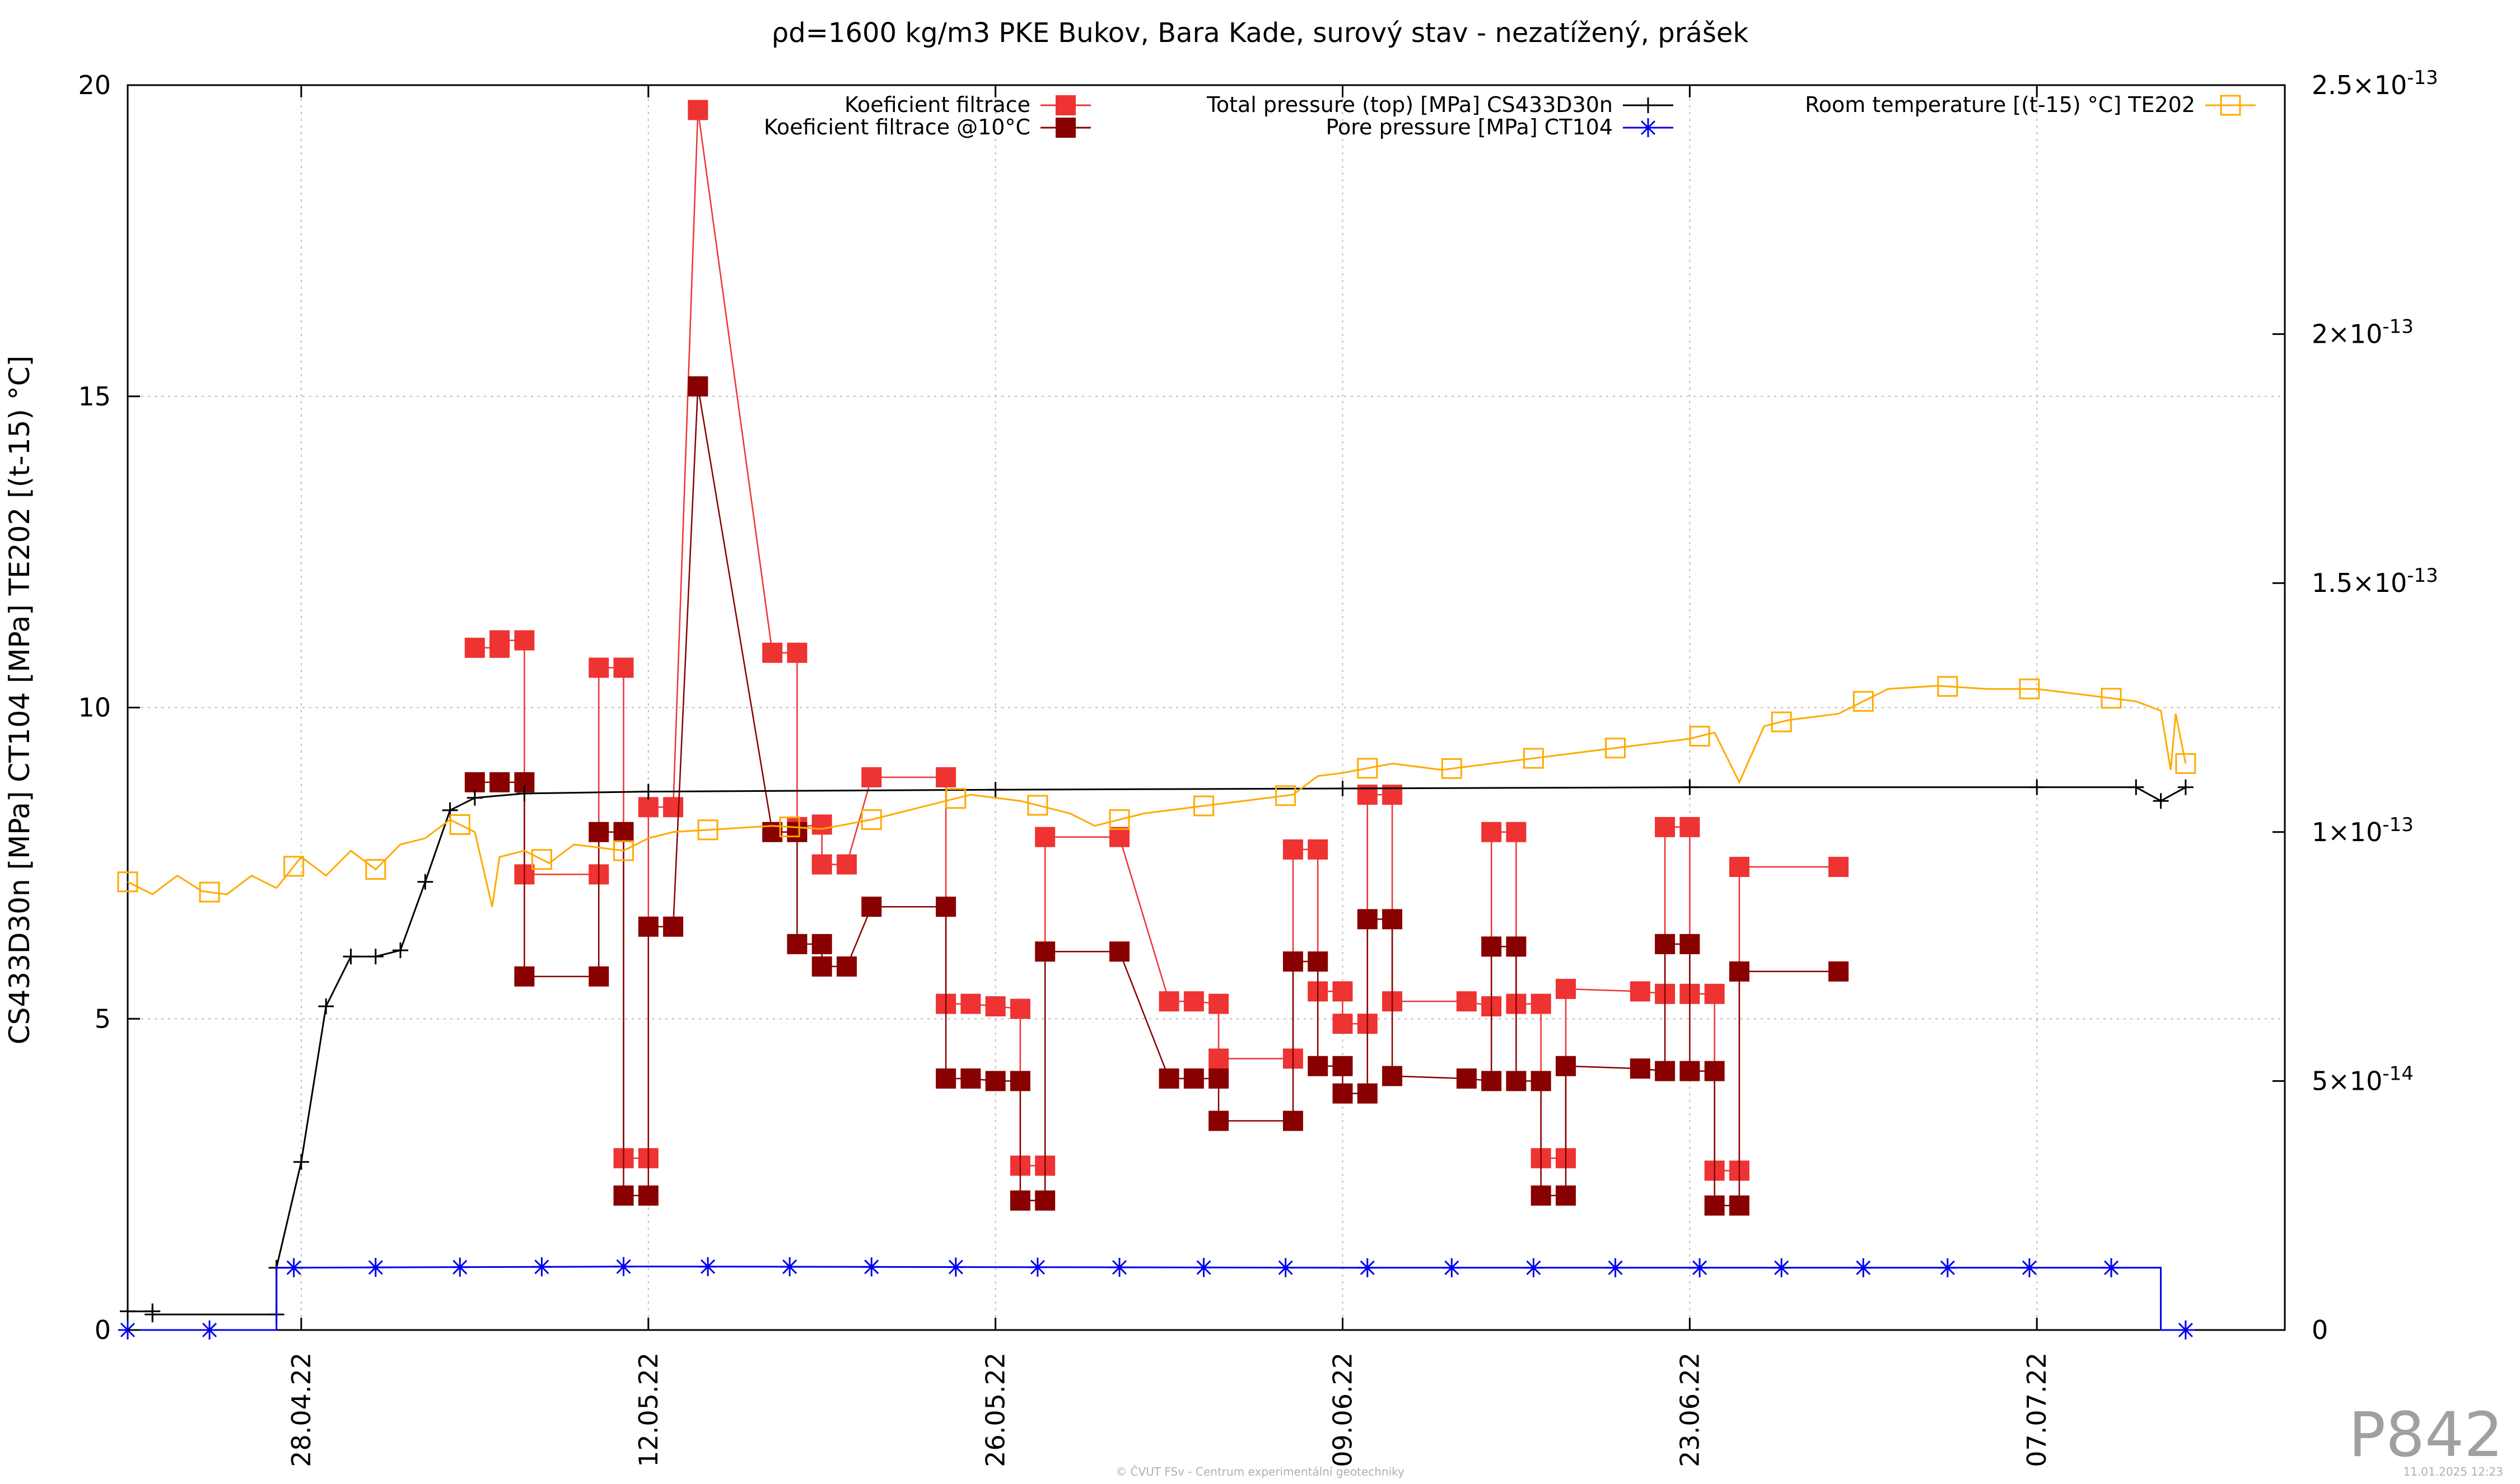  Describe the element at coordinates (1500, 127) in the screenshot. I see `legend-entry: Pore pressure [MPa] CT104` at that location.